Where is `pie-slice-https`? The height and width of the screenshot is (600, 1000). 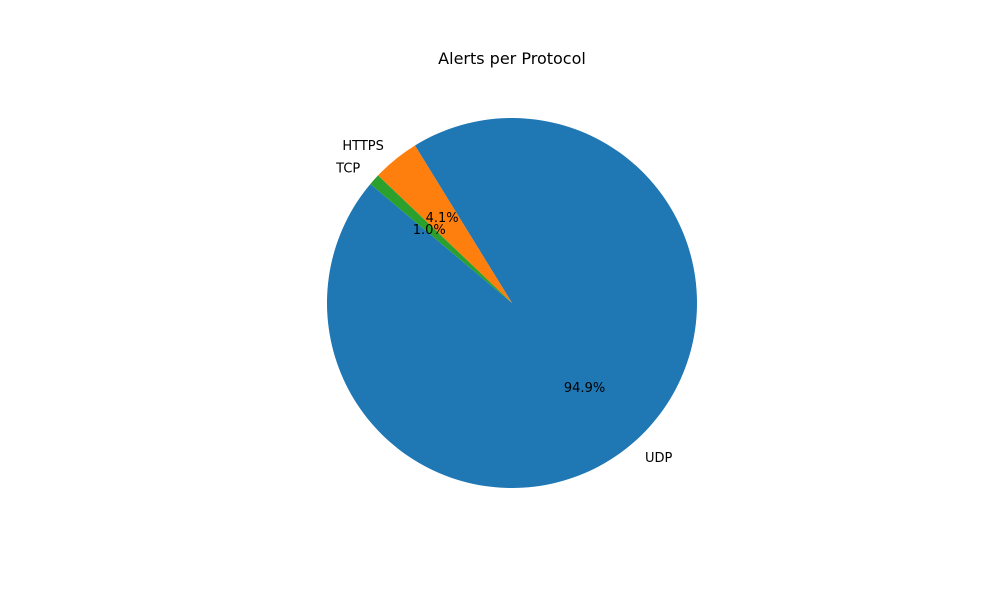
pie-slice-https is located at coordinates (445, 224).